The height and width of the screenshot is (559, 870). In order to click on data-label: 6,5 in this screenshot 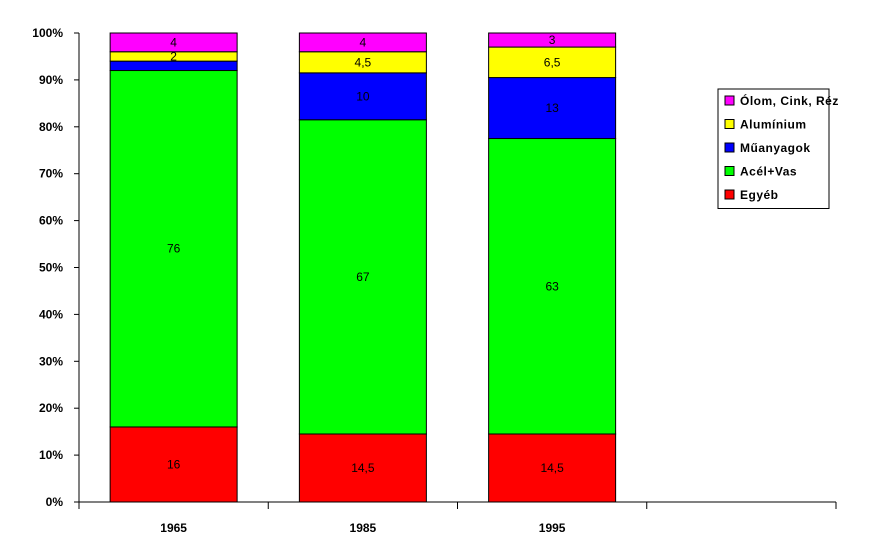, I will do `click(552, 62)`.